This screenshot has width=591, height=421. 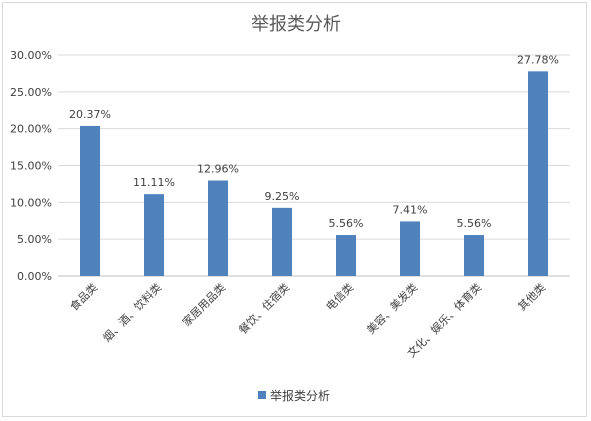 What do you see at coordinates (531, 296) in the screenshot?
I see `category-label: 其他类` at bounding box center [531, 296].